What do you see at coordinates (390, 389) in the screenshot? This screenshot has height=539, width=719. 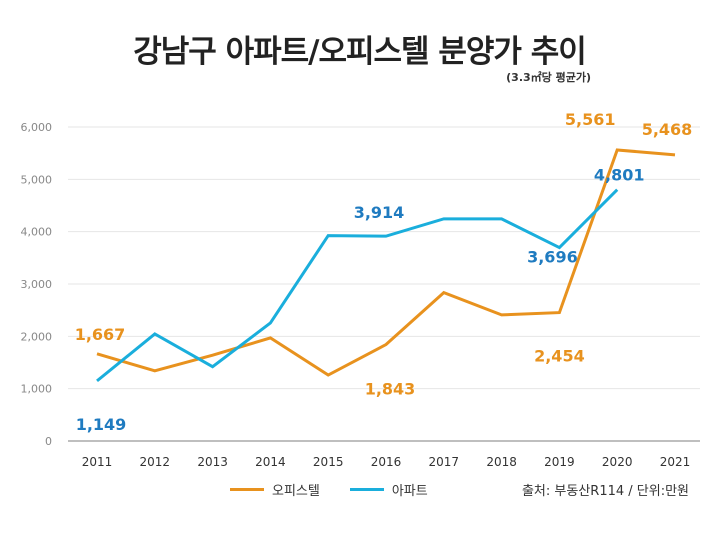 I see `data-label: 1,843` at bounding box center [390, 389].